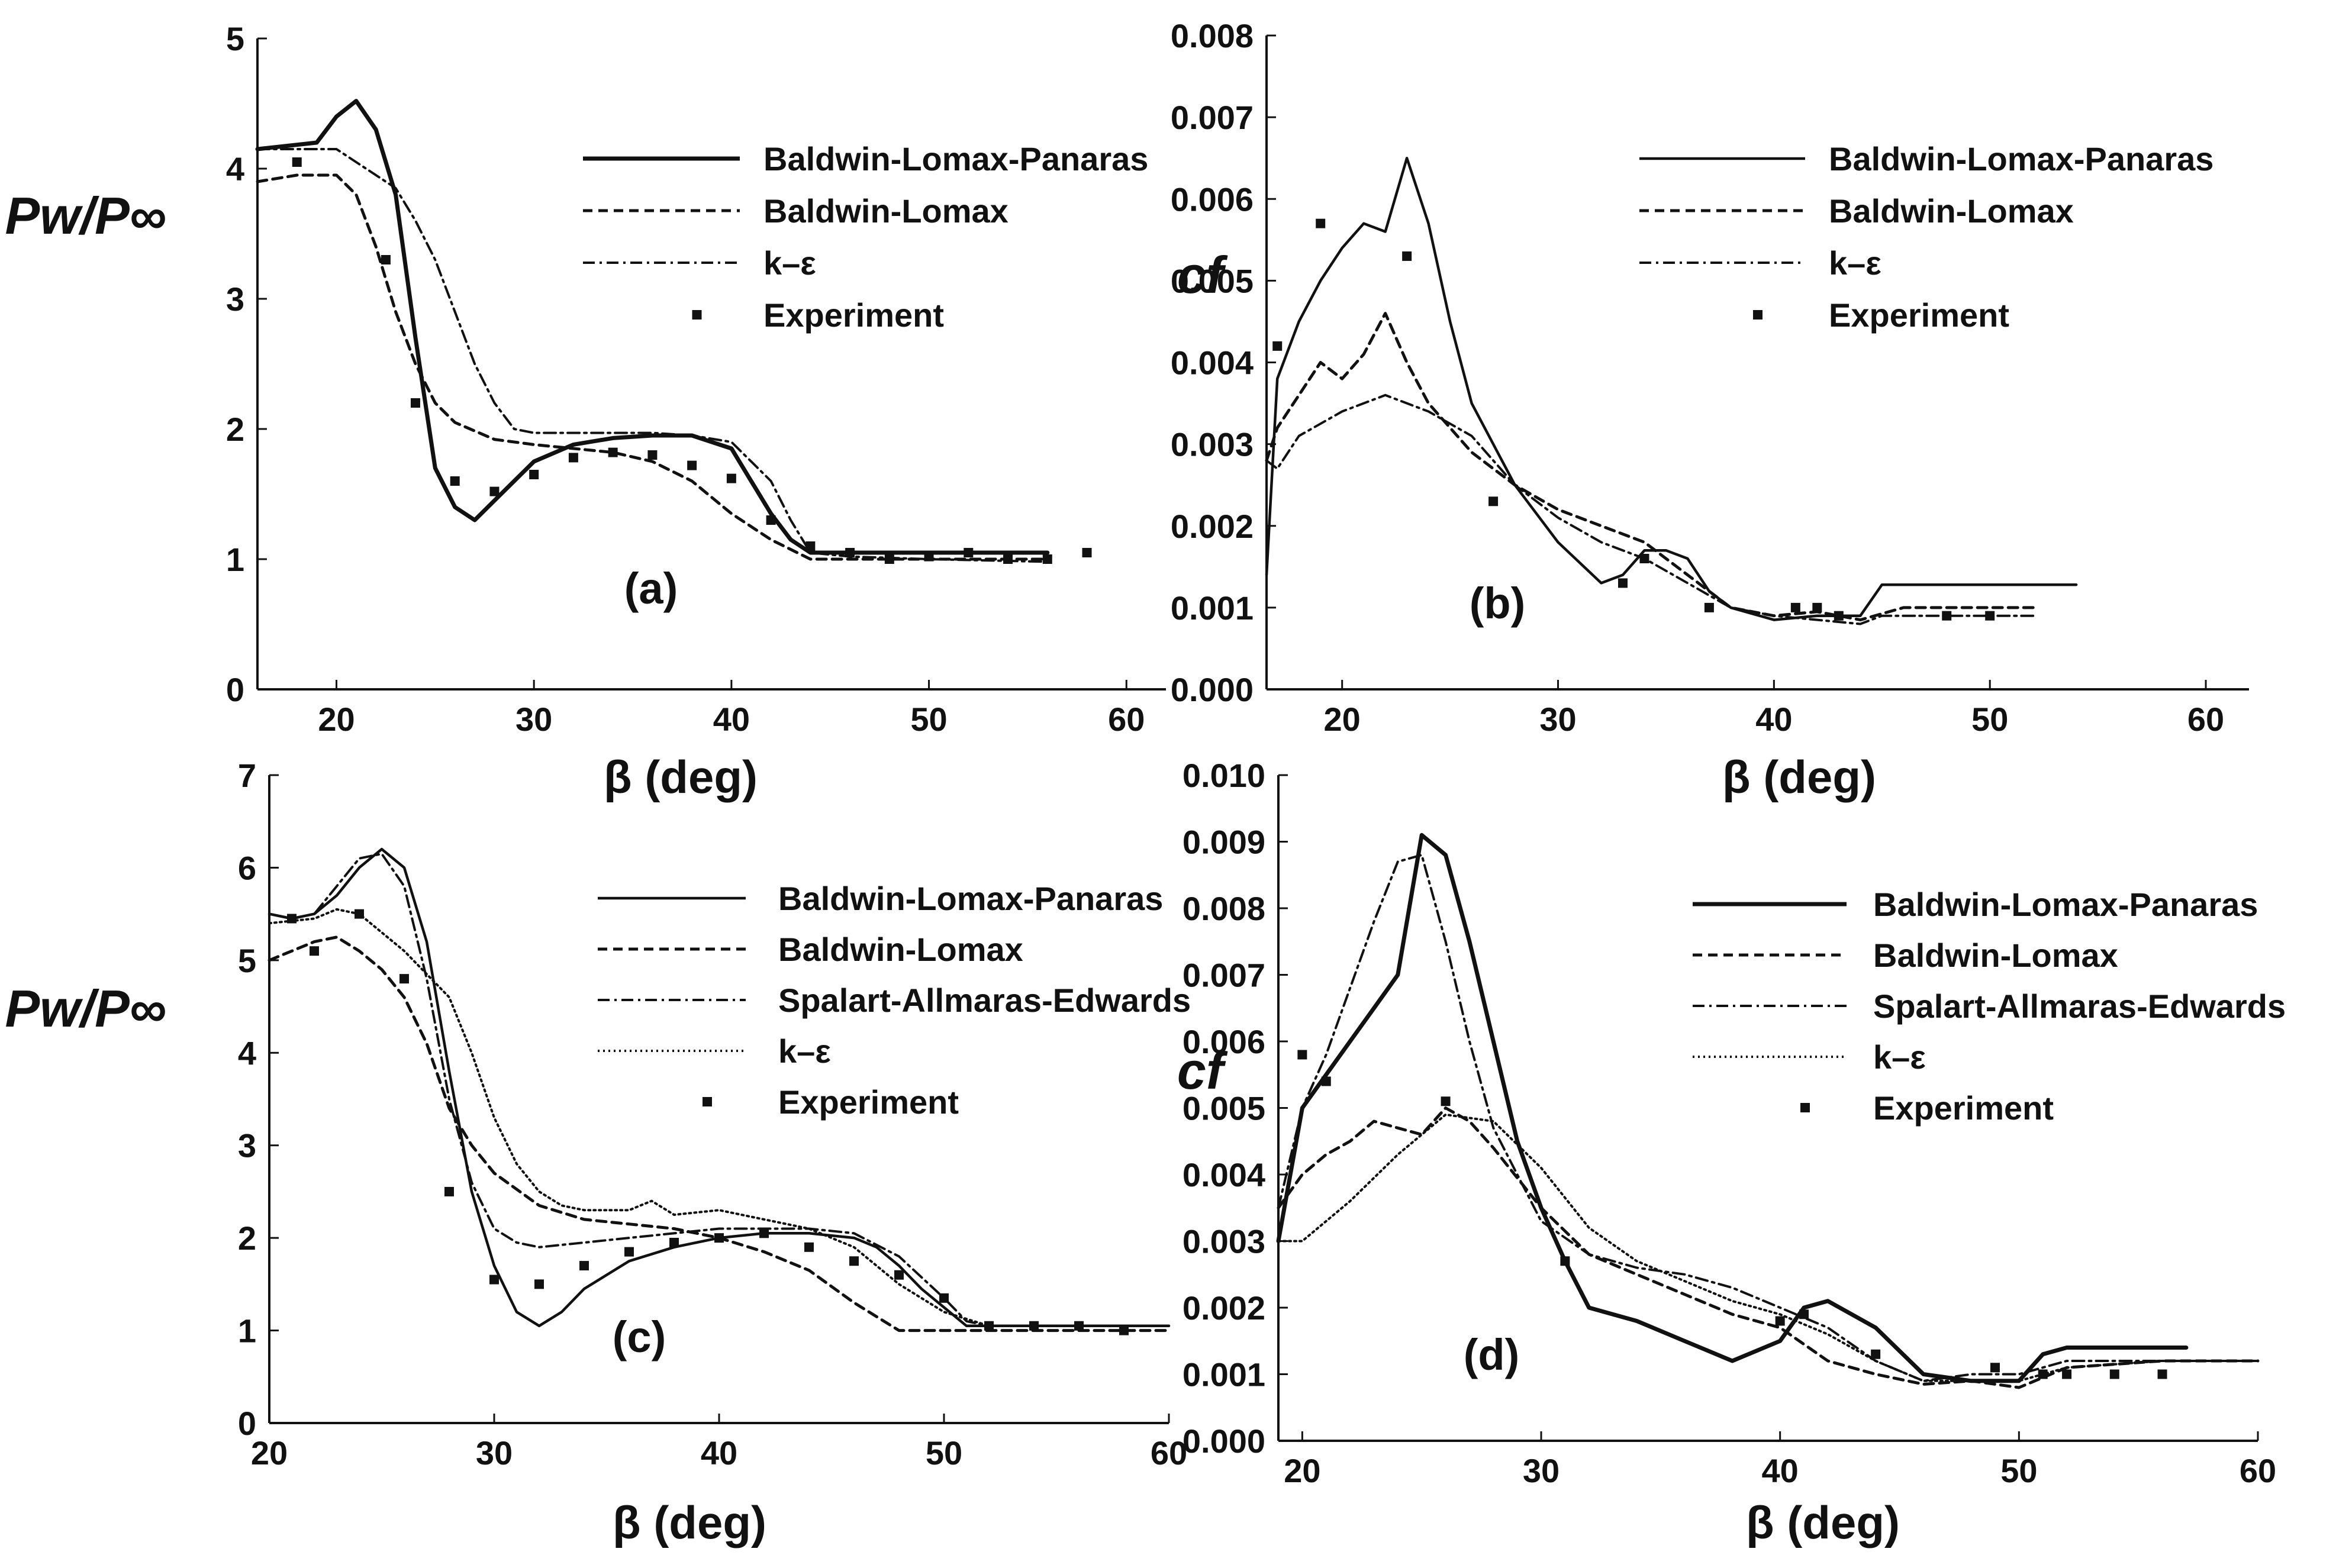 The width and height of the screenshot is (2336, 1568). I want to click on panel-label: (d), so click(1492, 1355).